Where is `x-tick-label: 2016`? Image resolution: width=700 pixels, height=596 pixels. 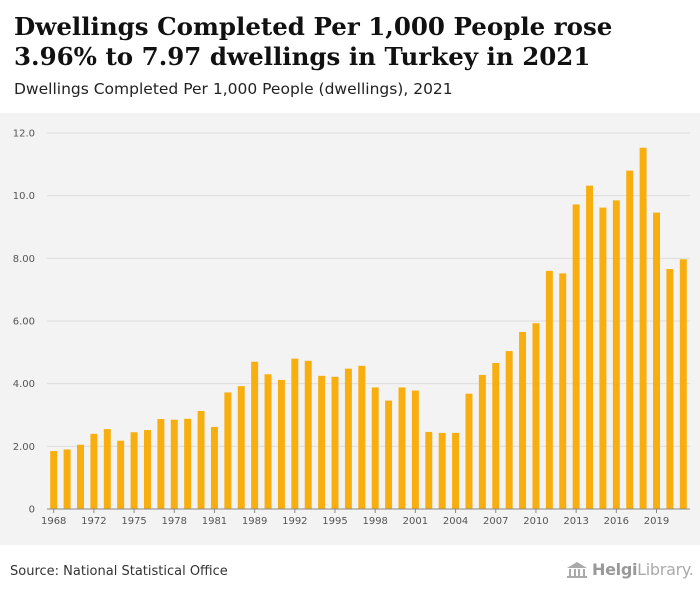 x-tick-label: 2016 is located at coordinates (616, 521).